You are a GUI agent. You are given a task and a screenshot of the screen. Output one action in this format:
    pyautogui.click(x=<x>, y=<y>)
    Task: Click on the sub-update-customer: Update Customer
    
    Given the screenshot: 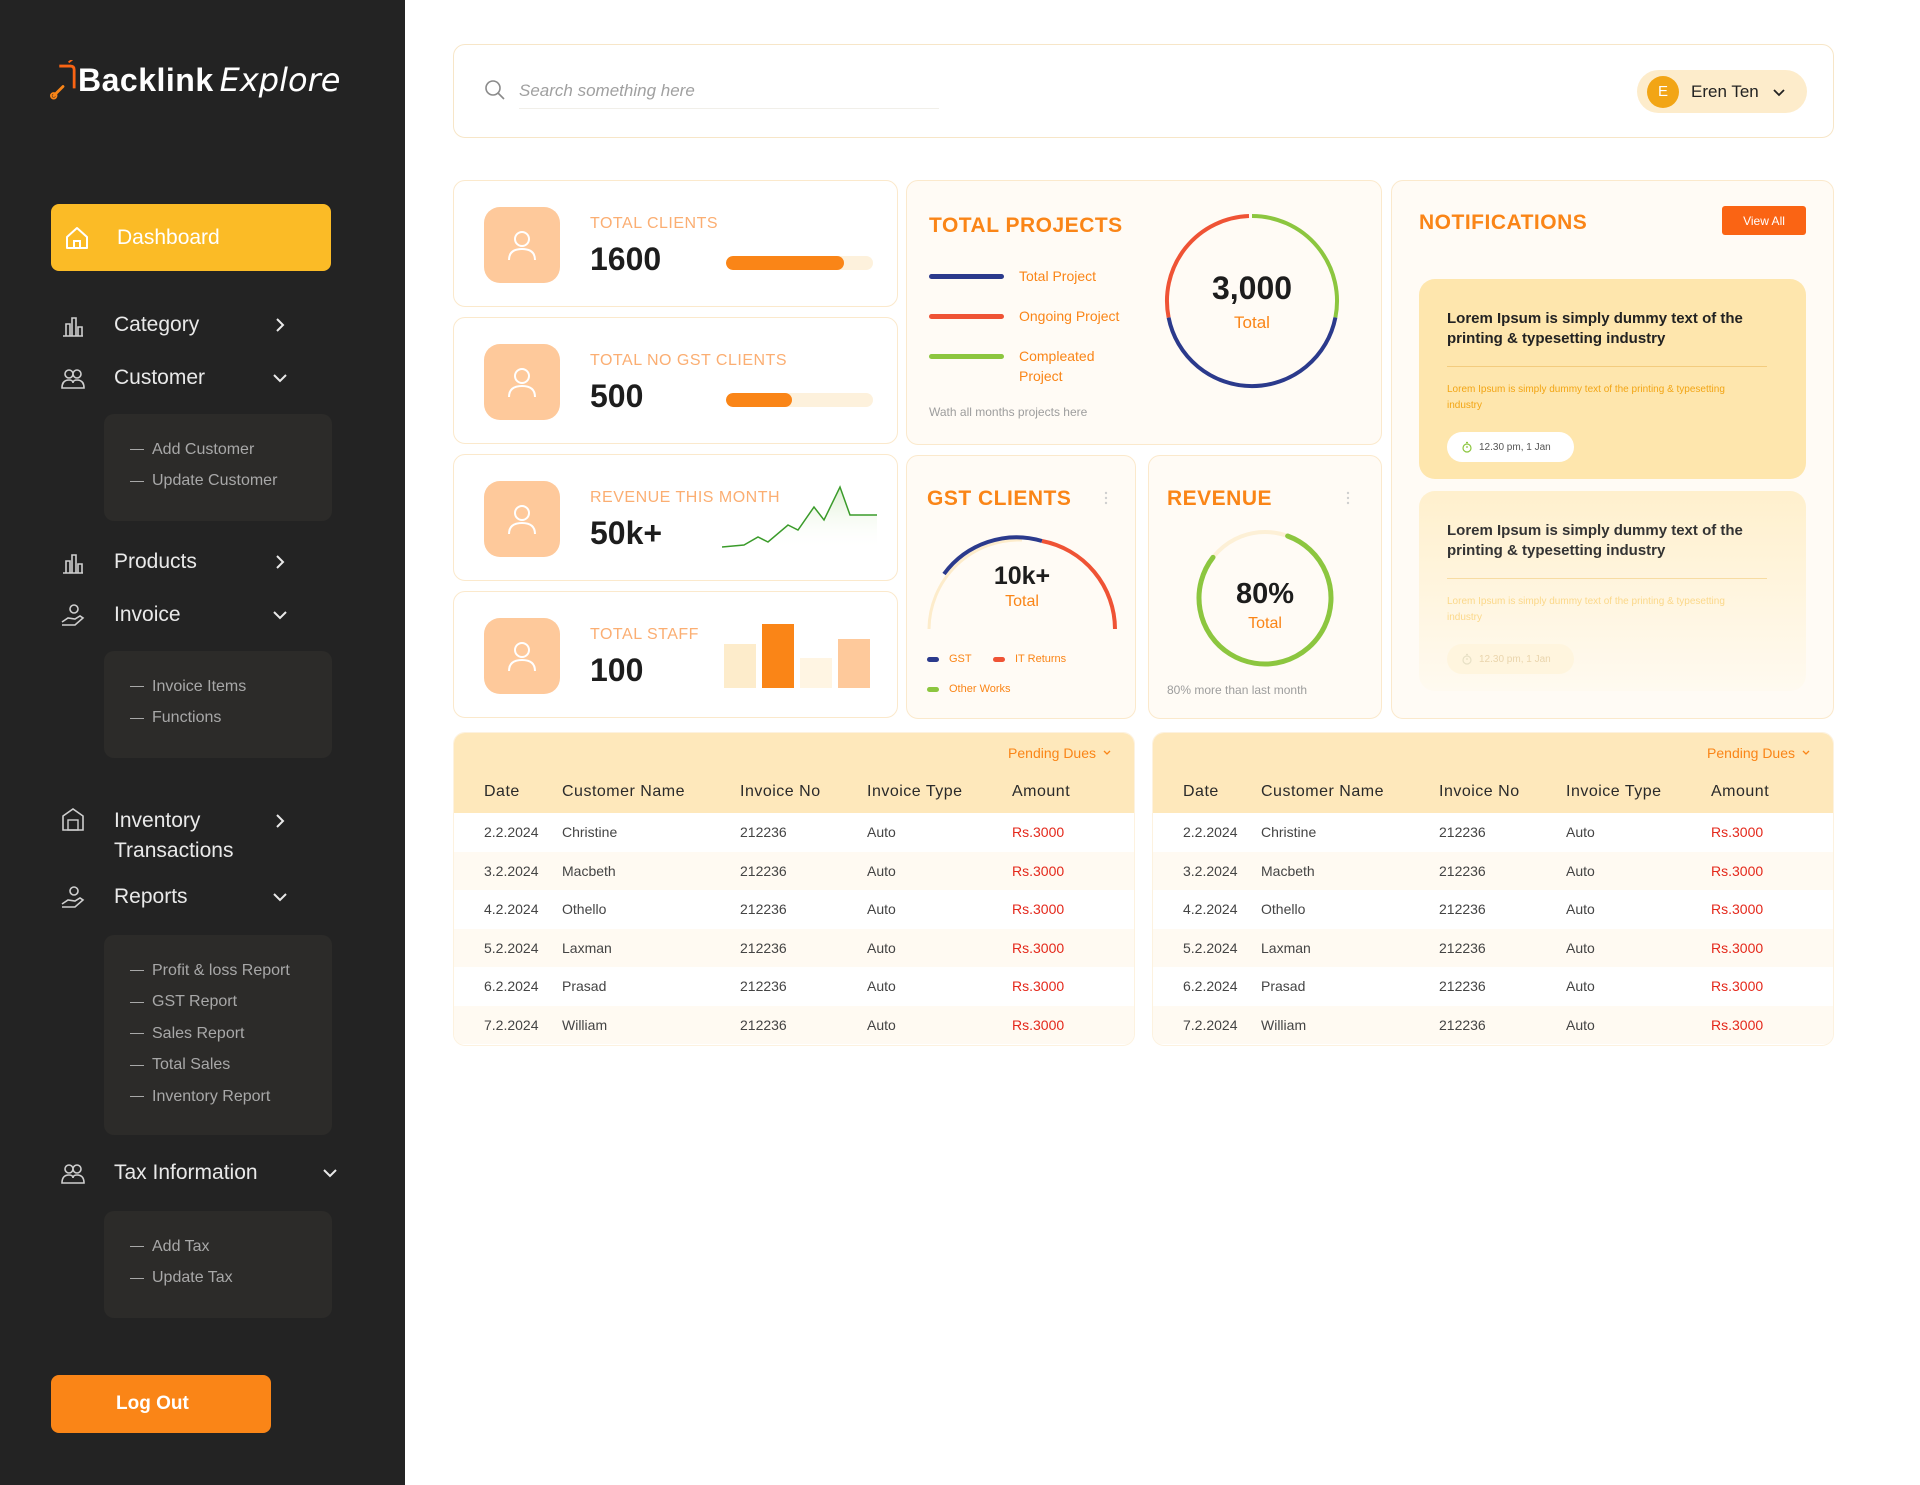 What is the action you would take?
    pyautogui.click(x=231, y=482)
    